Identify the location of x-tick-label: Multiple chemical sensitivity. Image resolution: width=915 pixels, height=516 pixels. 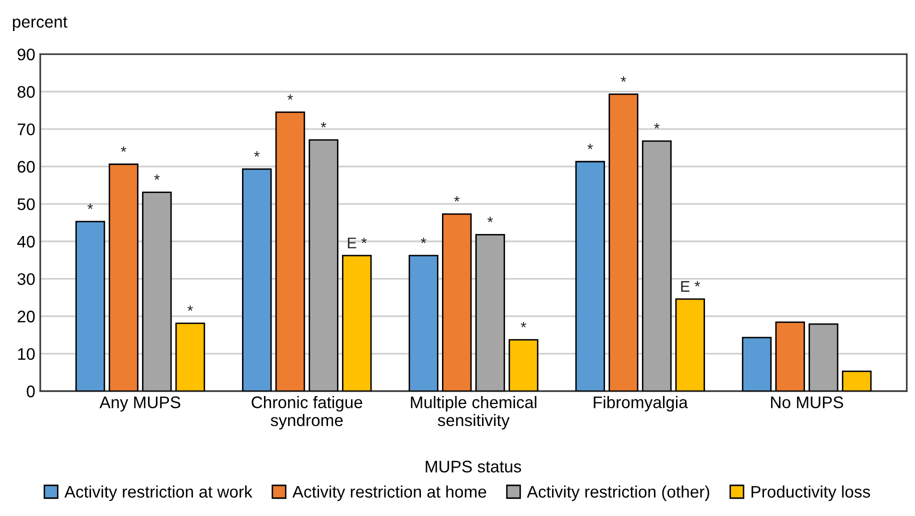
(473, 413).